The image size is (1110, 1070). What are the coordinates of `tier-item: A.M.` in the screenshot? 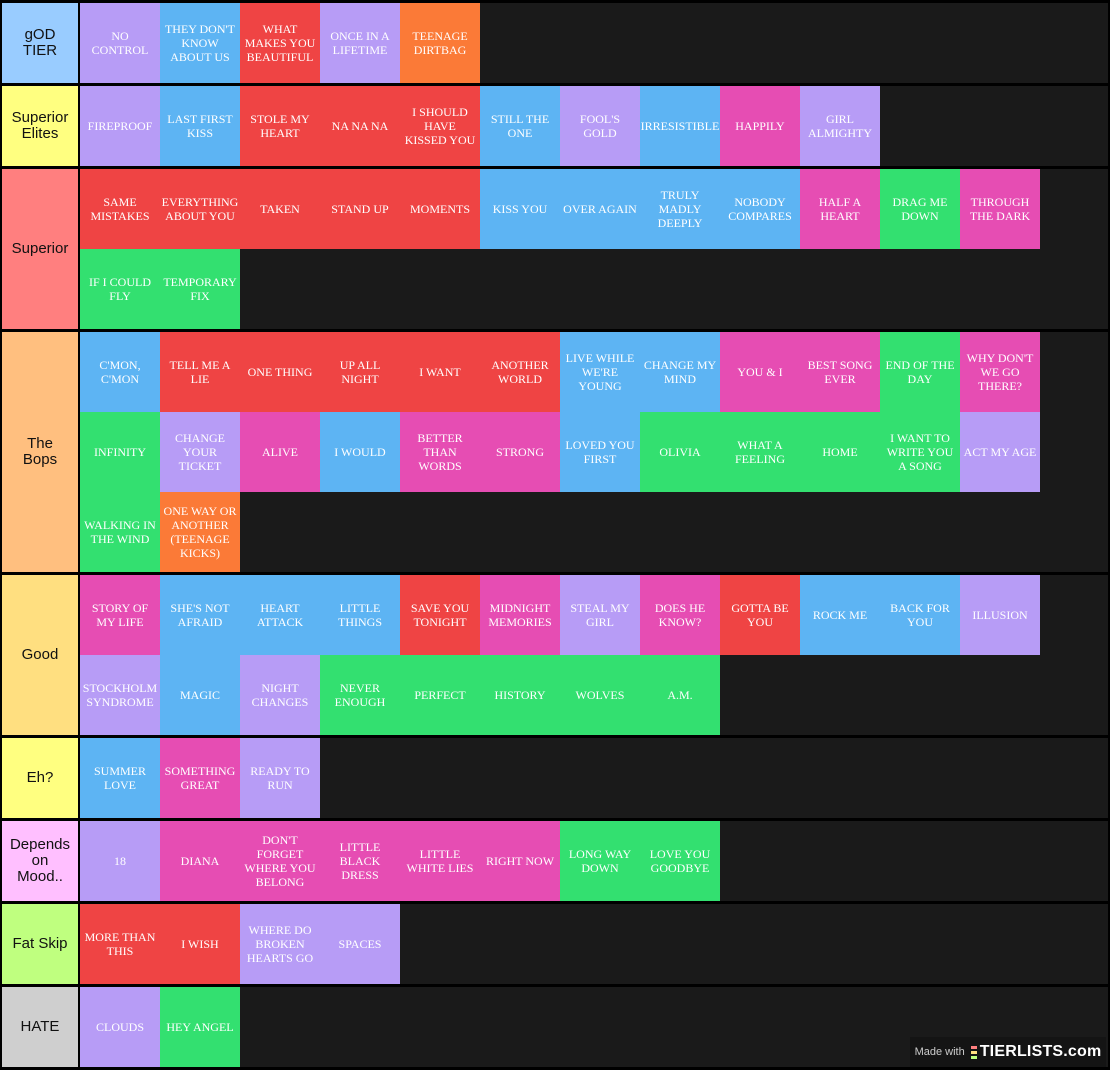 It's located at (680, 695).